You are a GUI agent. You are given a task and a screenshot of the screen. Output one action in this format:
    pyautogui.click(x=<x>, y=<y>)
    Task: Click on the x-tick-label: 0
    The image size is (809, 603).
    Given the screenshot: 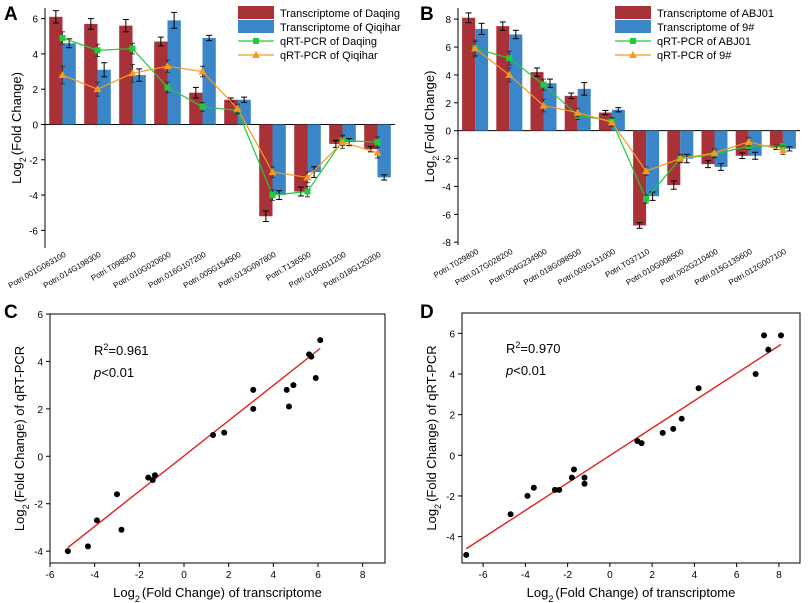 What is the action you would take?
    pyautogui.click(x=610, y=575)
    